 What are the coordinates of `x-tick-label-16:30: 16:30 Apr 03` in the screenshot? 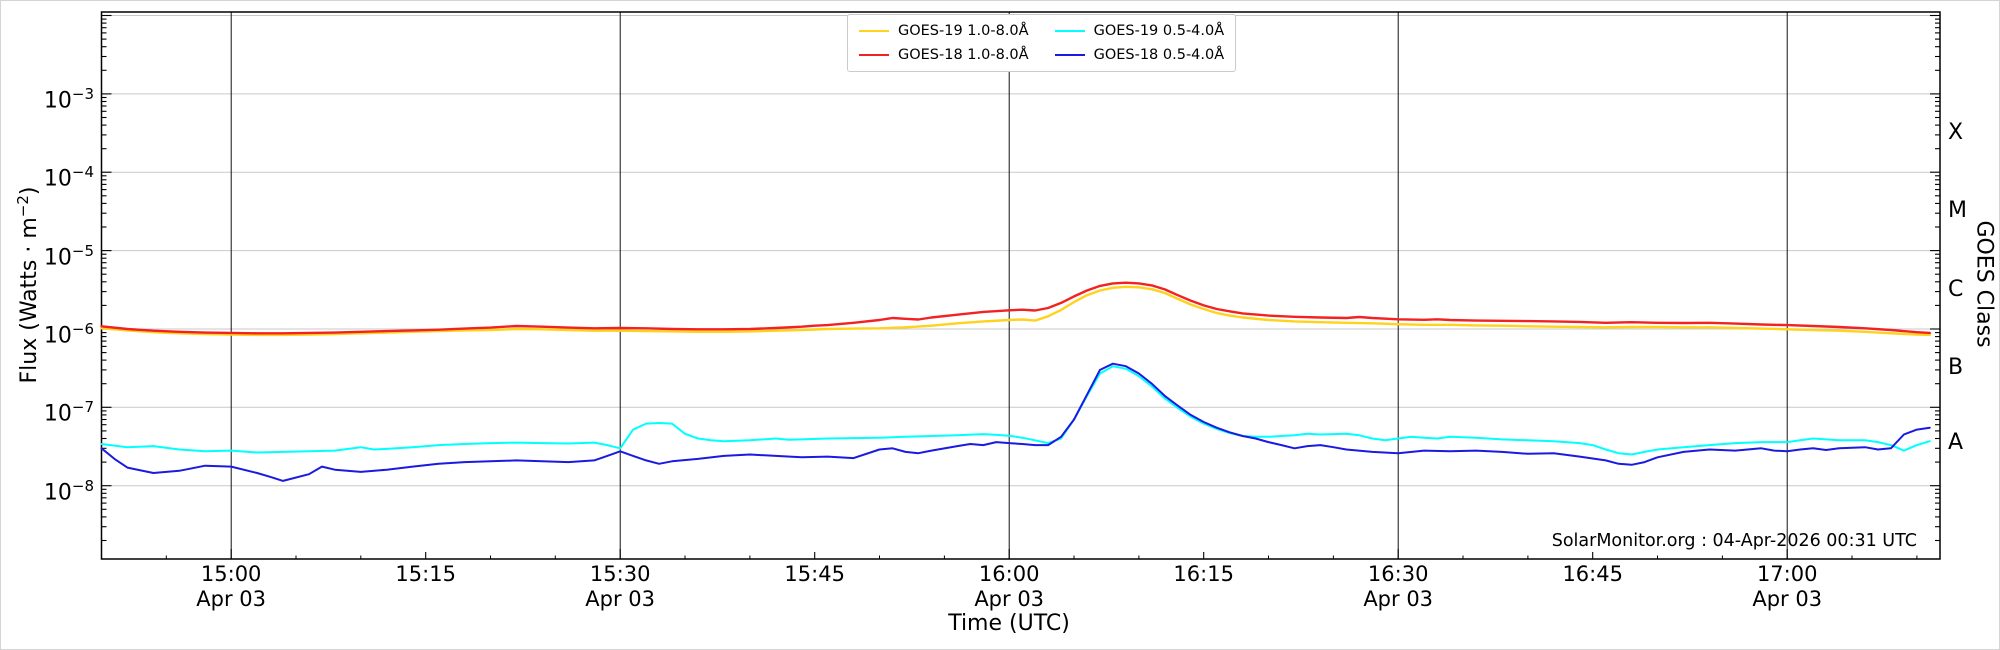 It's located at (1398, 587).